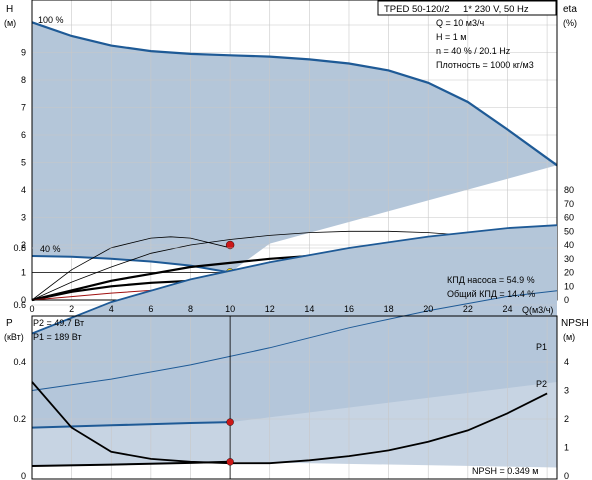 The image size is (592, 480). I want to click on head-tick-label: 6, so click(23, 135).